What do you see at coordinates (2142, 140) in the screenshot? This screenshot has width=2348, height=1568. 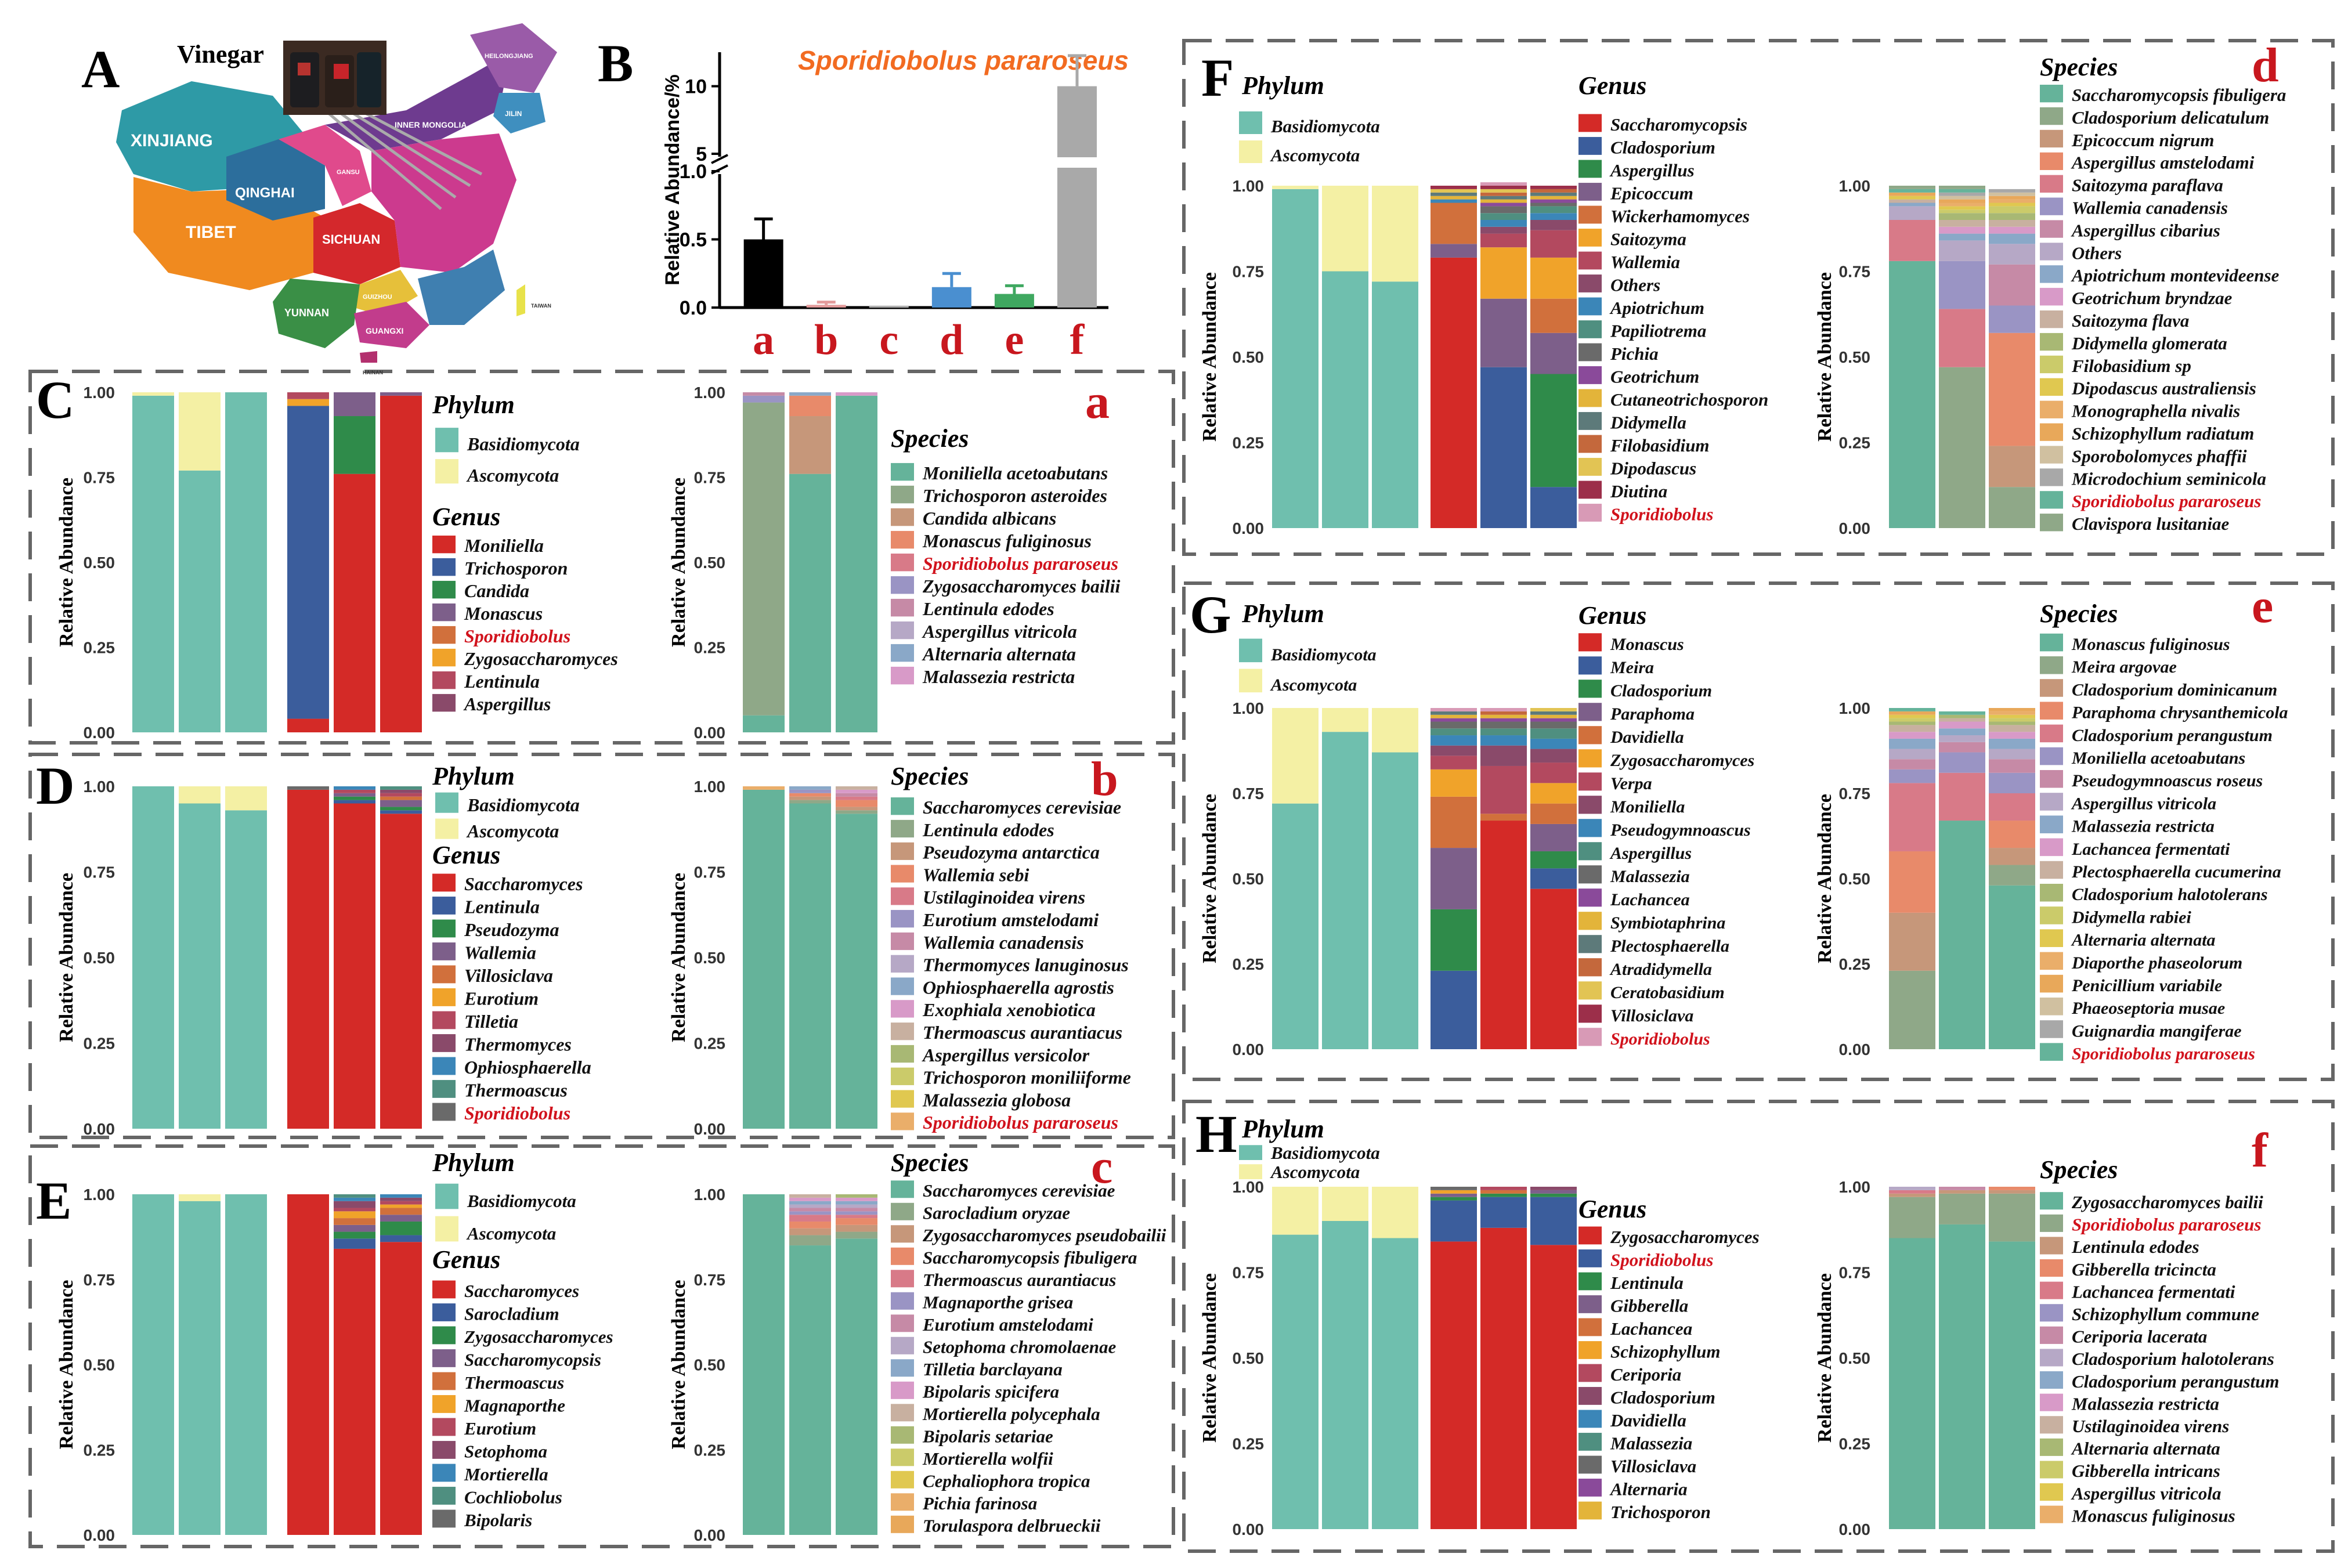 I see `species-legend-label: Epicoccum nigrum` at bounding box center [2142, 140].